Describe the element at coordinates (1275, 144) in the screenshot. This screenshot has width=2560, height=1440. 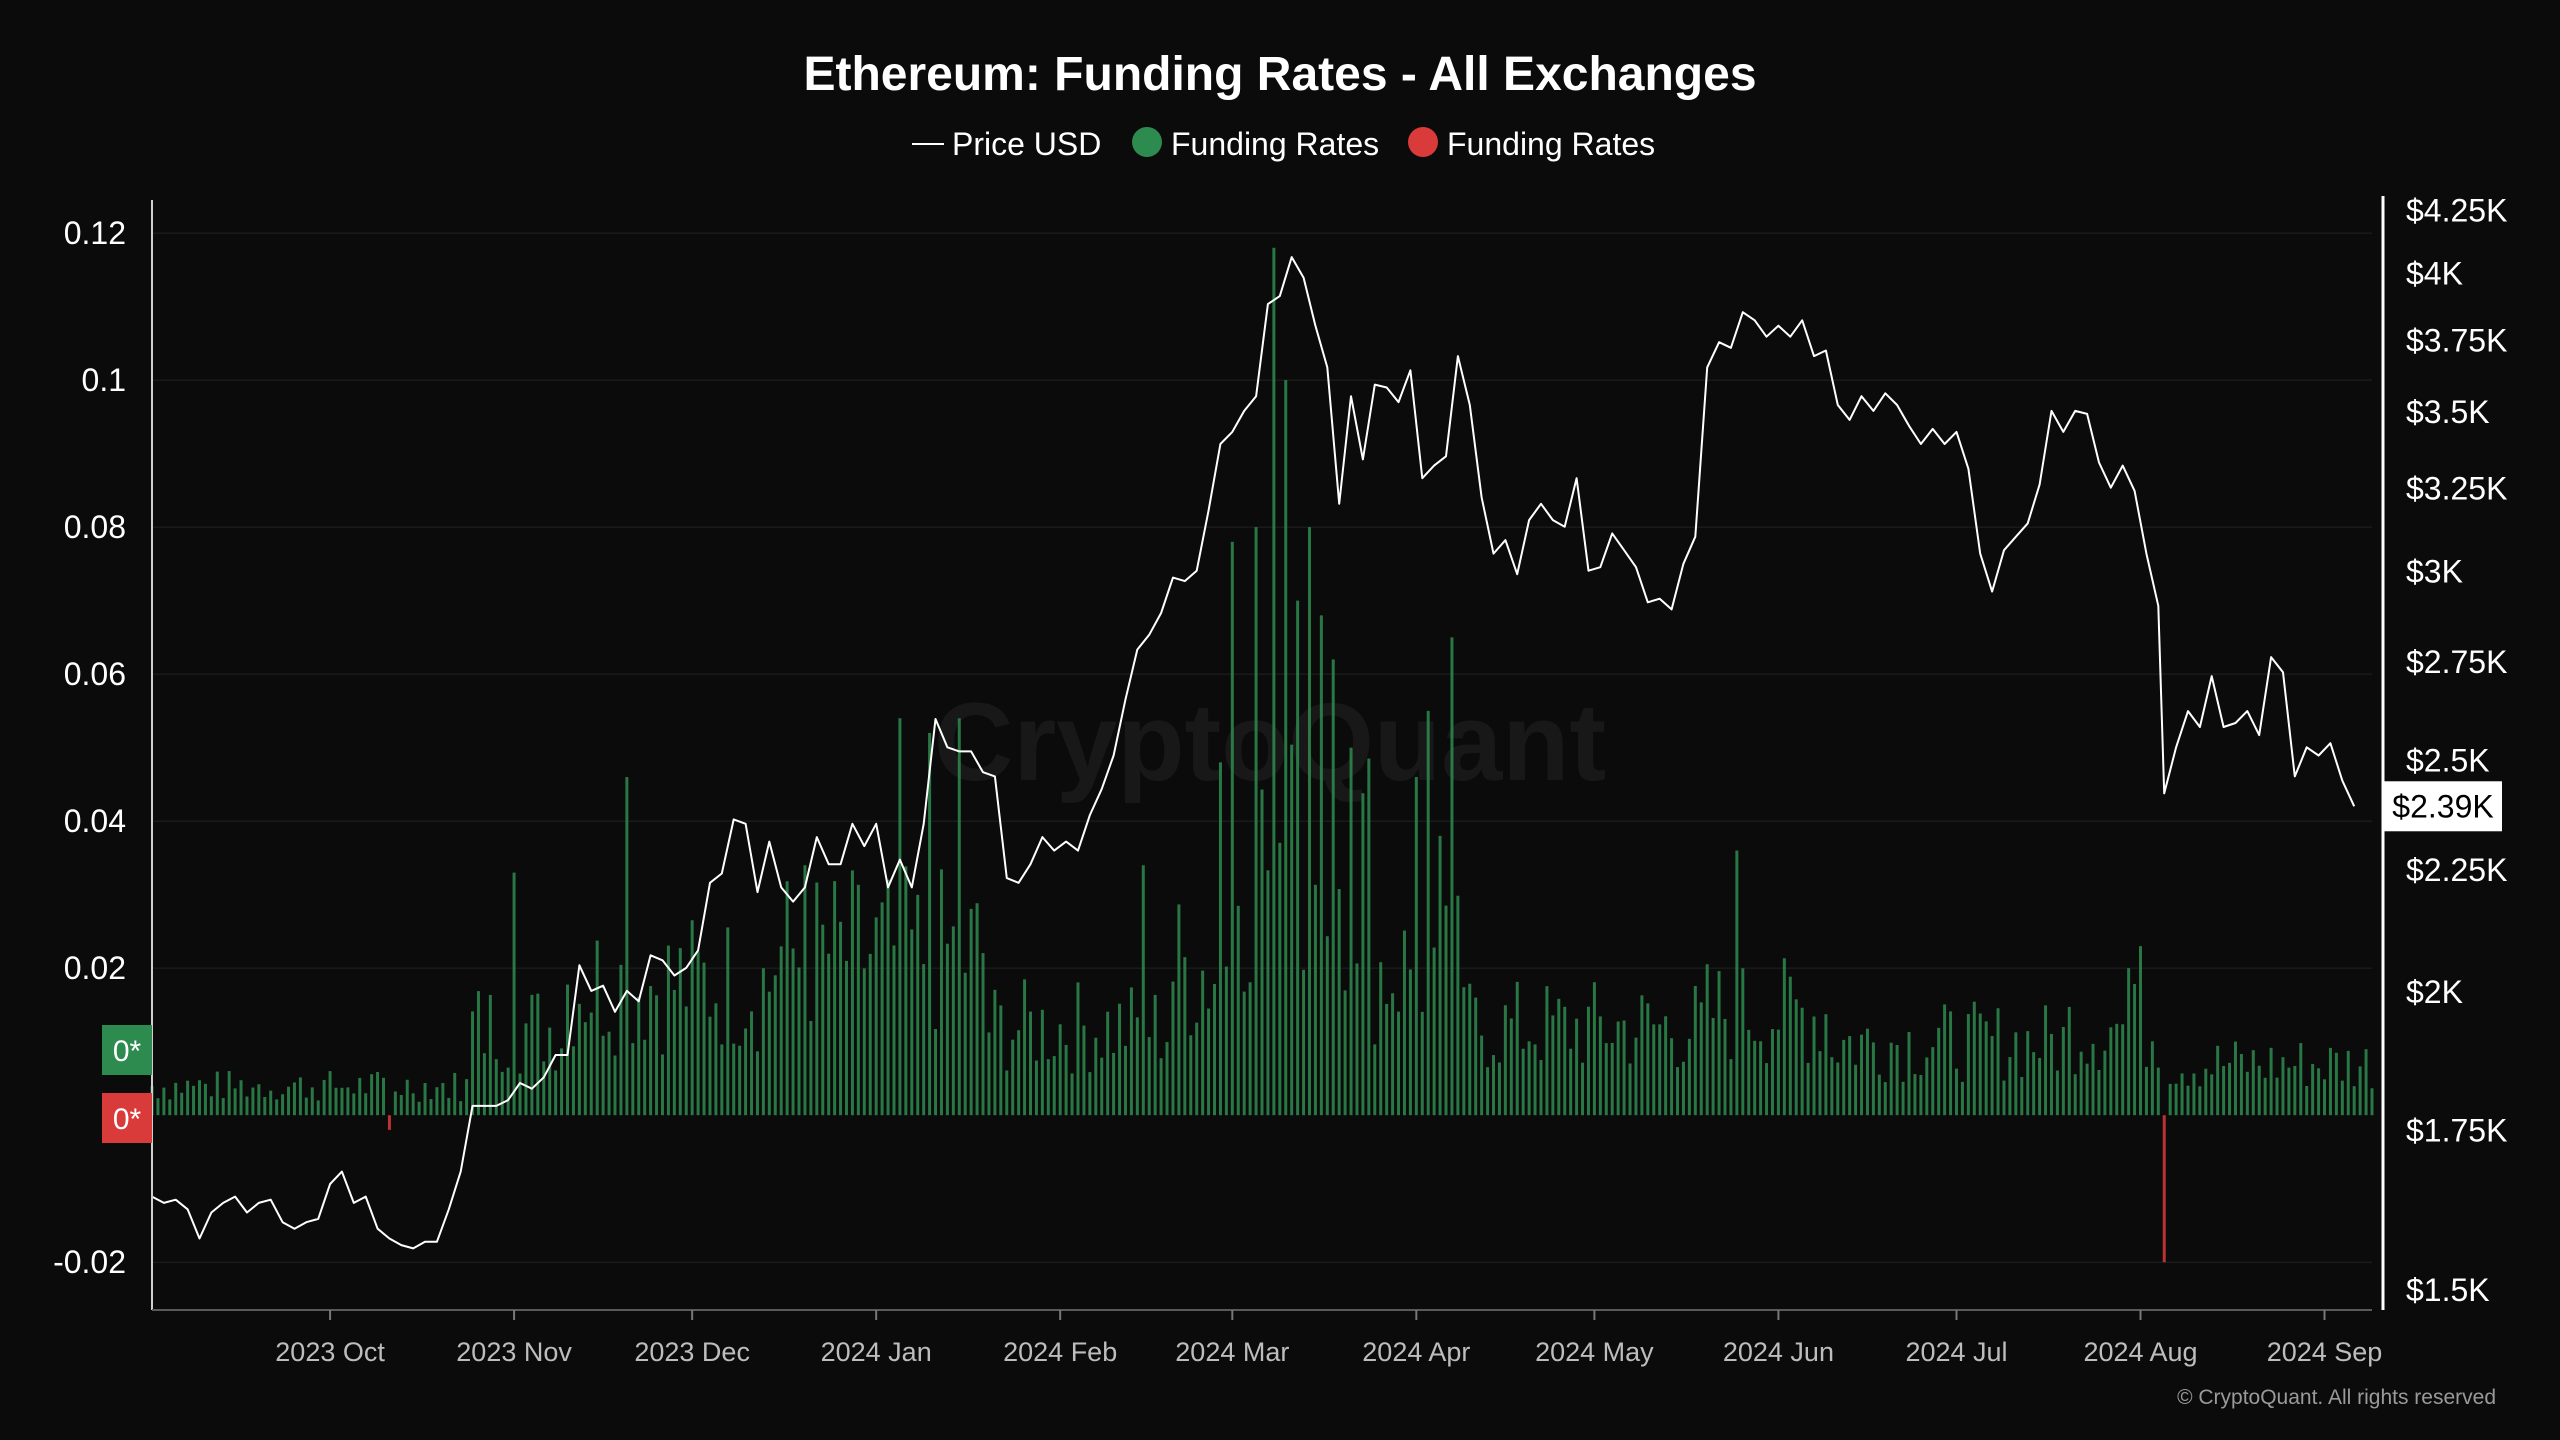
I see `legend-funding-positive-label: Funding Rates` at that location.